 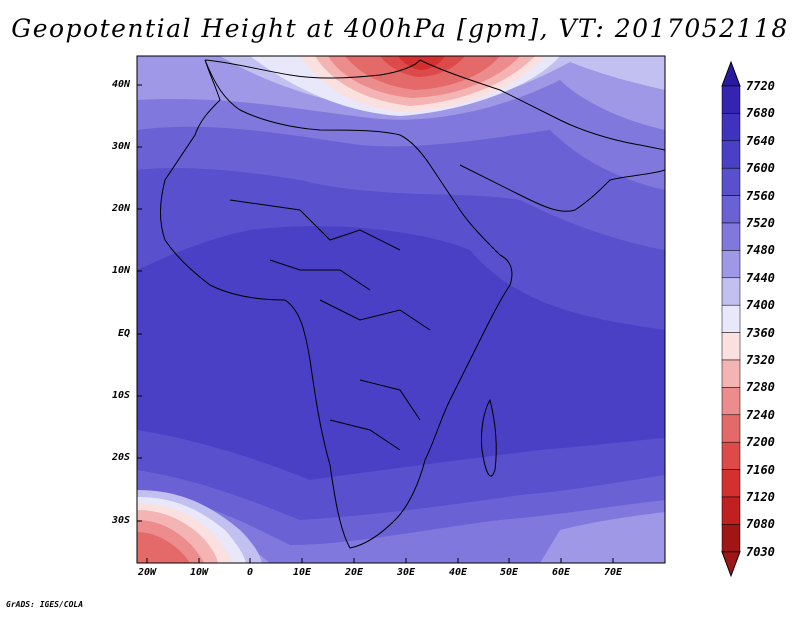 I want to click on asia-coast, so click(x=542, y=105).